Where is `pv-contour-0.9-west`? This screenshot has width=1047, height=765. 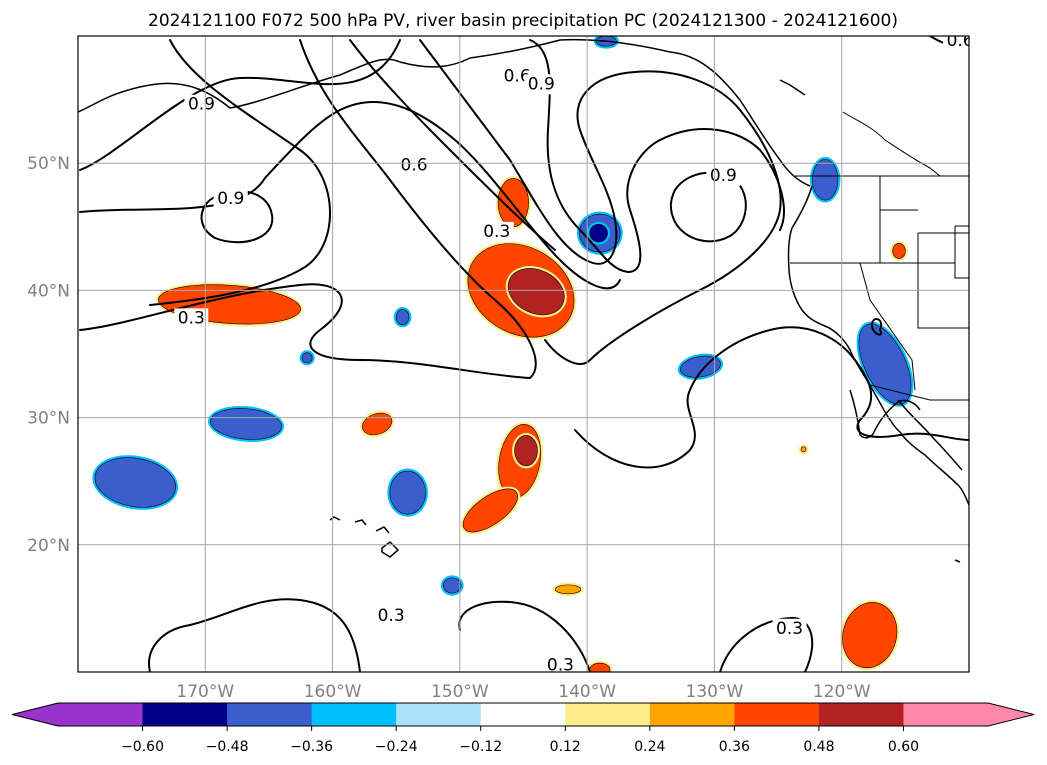 pv-contour-0.9-west is located at coordinates (240, 105).